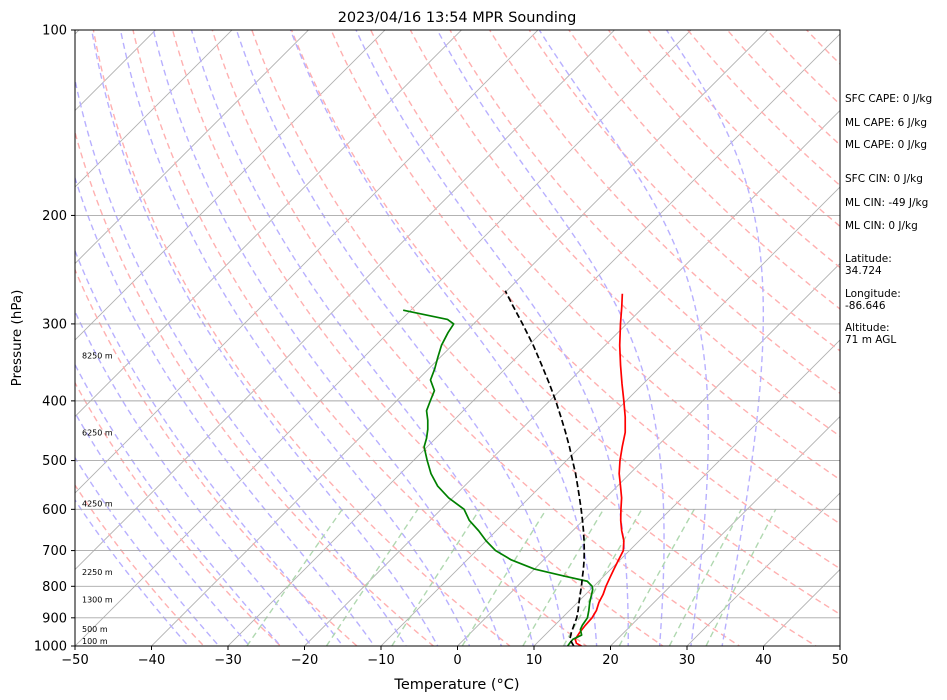  I want to click on y-tick-label: 700, so click(54, 551).